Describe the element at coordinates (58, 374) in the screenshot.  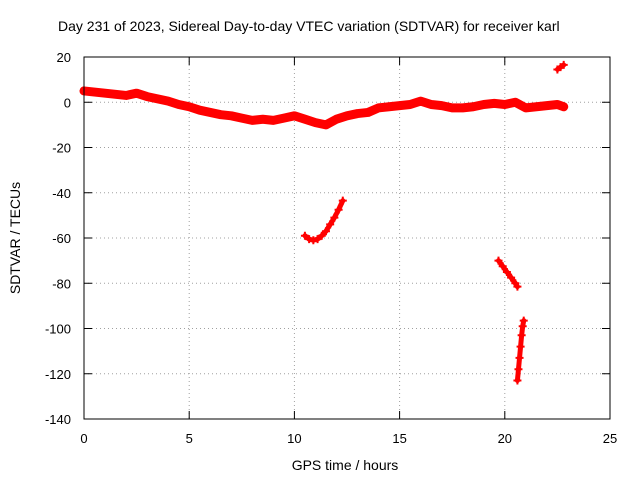
I see `y-tick-label: -120` at that location.